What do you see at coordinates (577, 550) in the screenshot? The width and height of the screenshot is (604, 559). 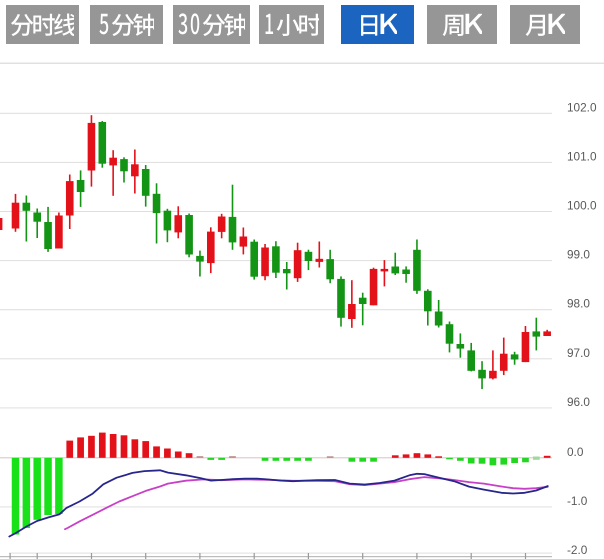 I see `svg-text: -2.0` at bounding box center [577, 550].